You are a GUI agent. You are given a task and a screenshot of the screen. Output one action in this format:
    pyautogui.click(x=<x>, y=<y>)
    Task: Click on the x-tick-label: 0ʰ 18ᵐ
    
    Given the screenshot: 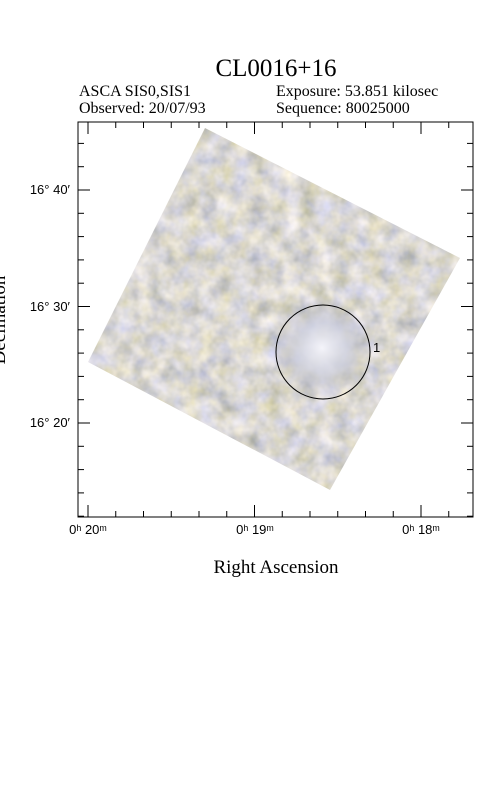 What is the action you would take?
    pyautogui.click(x=421, y=529)
    